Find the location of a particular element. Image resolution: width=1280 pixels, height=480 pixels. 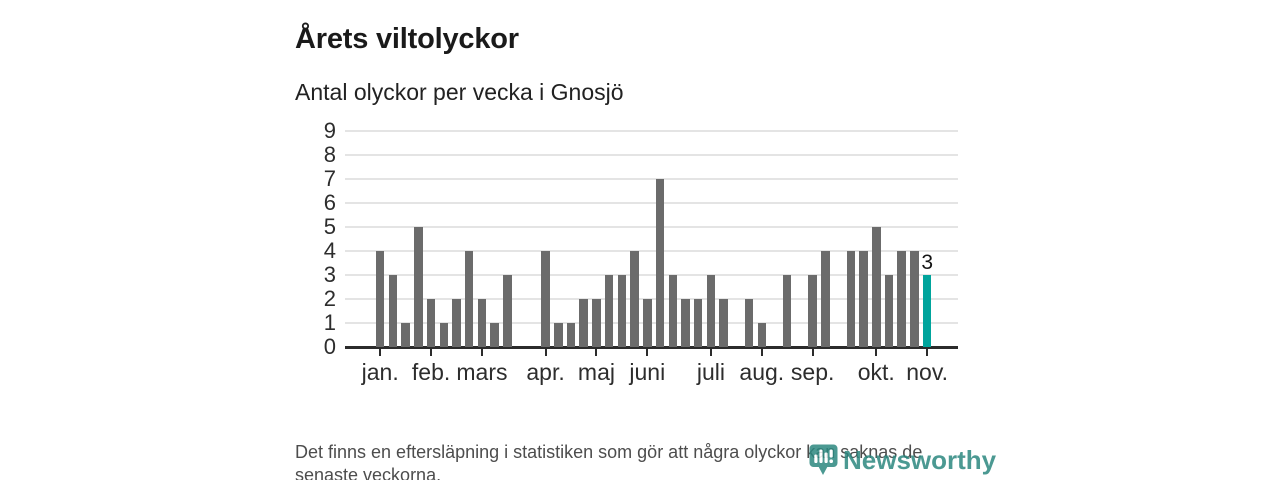

x-axis-line is located at coordinates (651, 347).